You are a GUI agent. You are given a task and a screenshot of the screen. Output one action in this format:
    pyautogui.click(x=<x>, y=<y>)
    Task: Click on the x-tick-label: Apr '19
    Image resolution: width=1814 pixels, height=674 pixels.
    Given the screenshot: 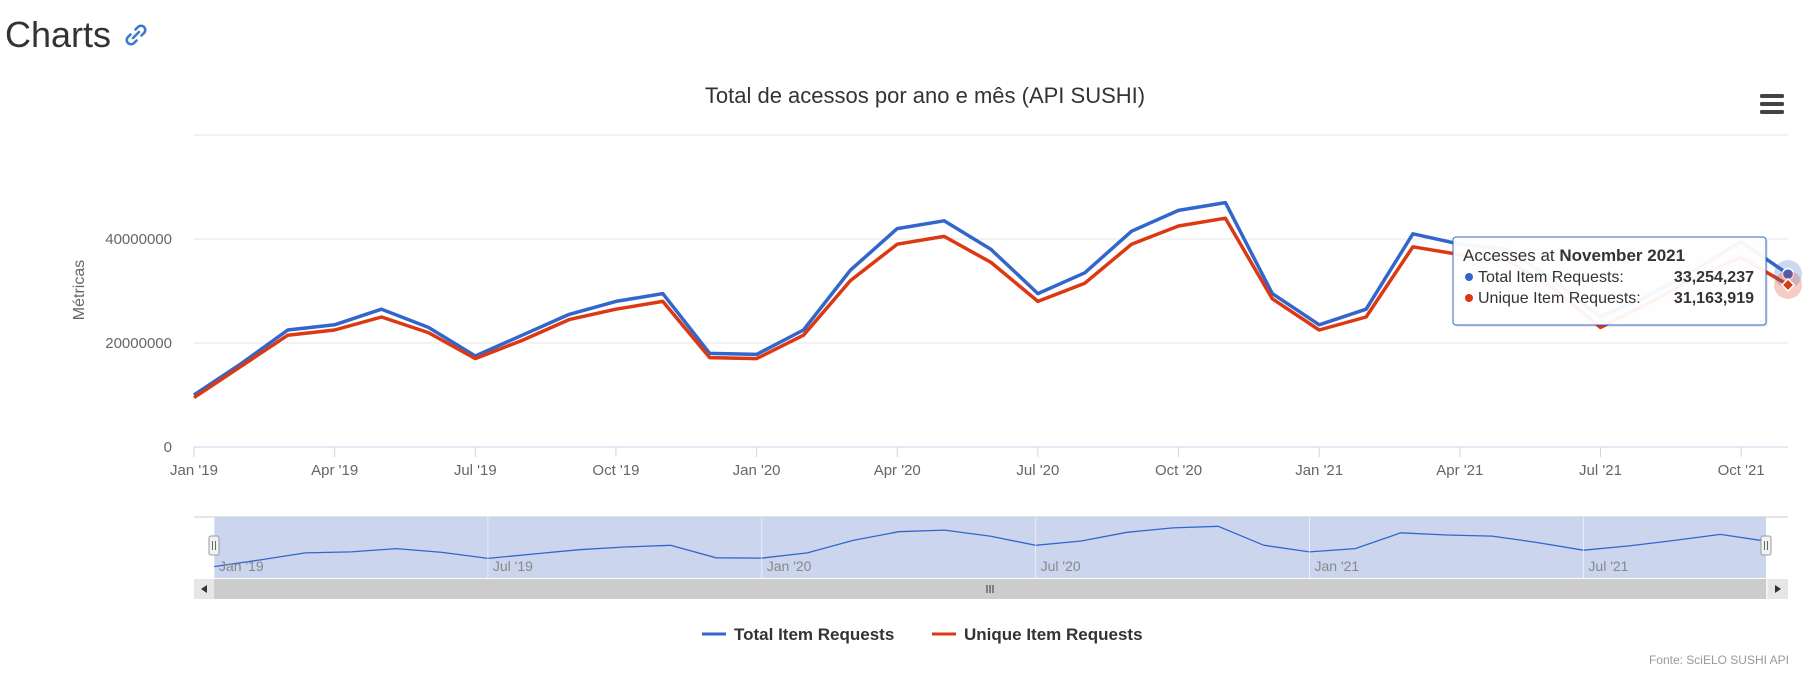 What is the action you would take?
    pyautogui.click(x=334, y=470)
    